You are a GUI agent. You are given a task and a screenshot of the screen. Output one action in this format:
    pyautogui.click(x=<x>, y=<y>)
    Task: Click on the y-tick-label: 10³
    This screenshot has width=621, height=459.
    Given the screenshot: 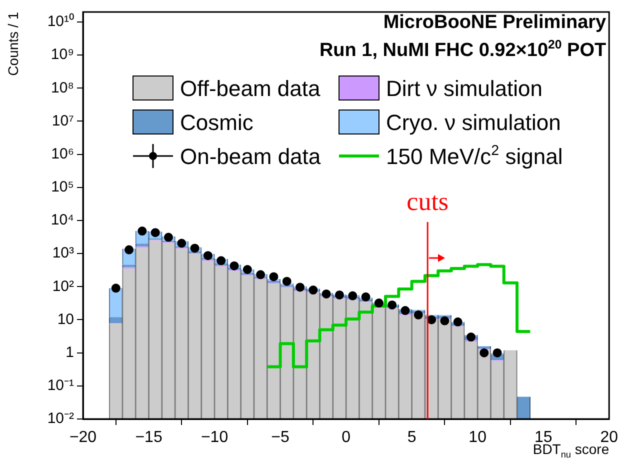 What is the action you would take?
    pyautogui.click(x=63, y=253)
    